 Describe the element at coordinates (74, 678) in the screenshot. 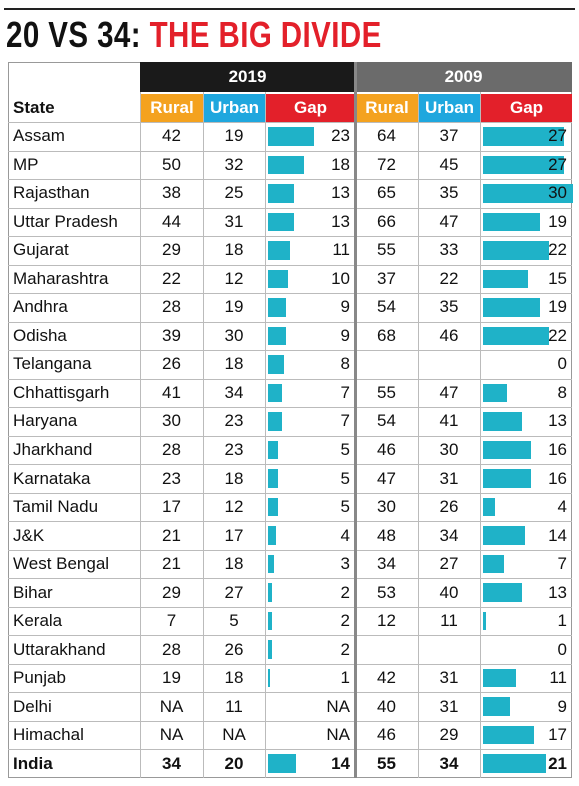

I see `cell: Punjab` at that location.